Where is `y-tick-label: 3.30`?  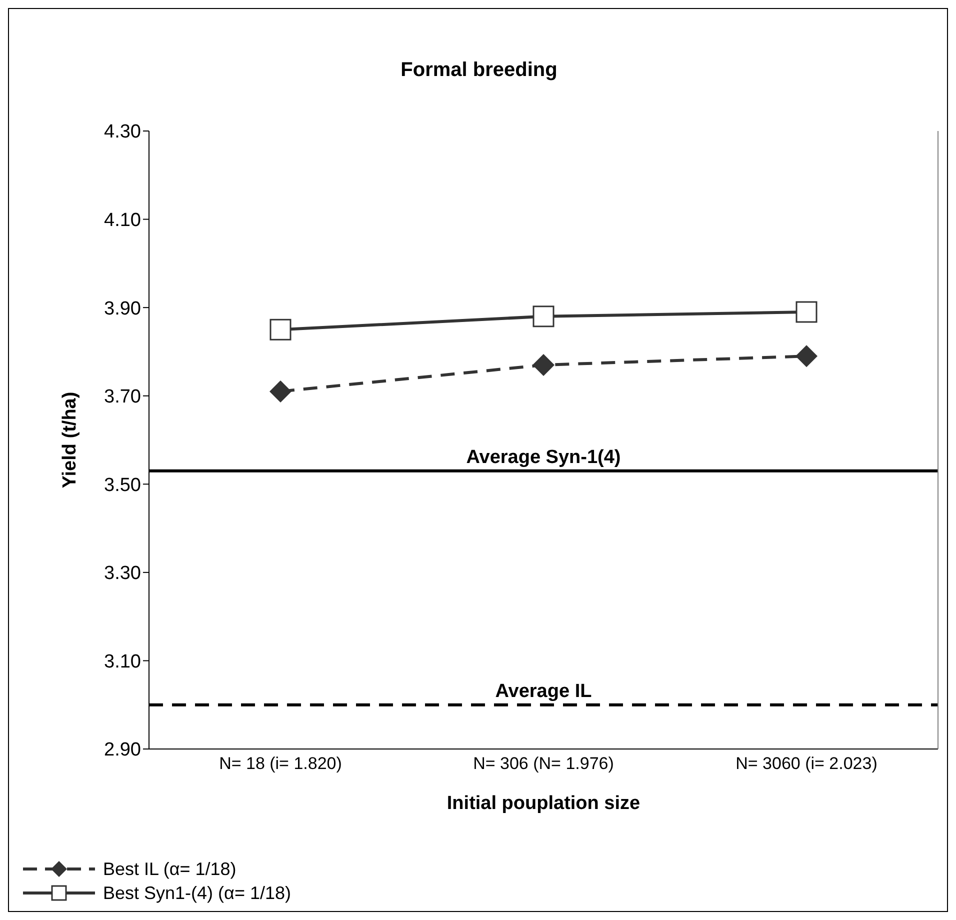
y-tick-label: 3.30 is located at coordinates (122, 573).